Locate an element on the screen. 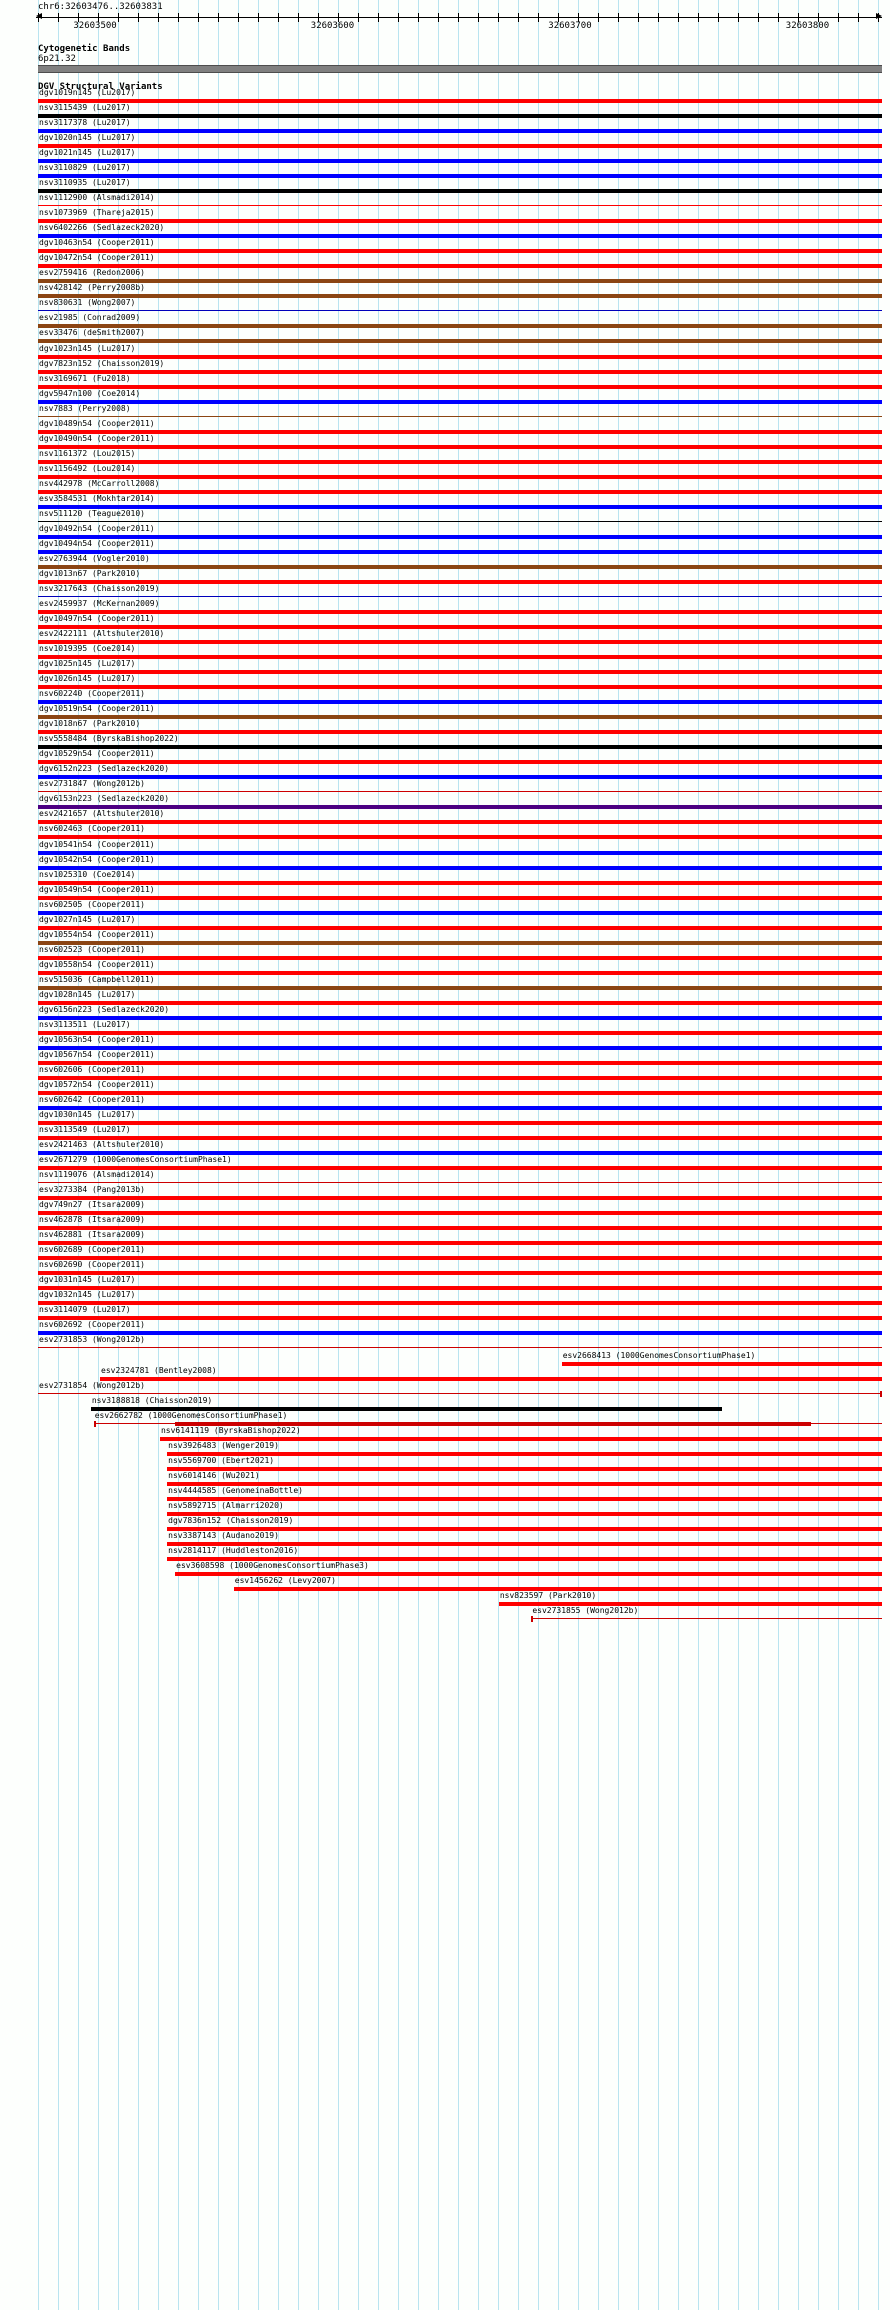  variant-row: esv3584531 (Mokhtar2014) is located at coordinates (445, 501).